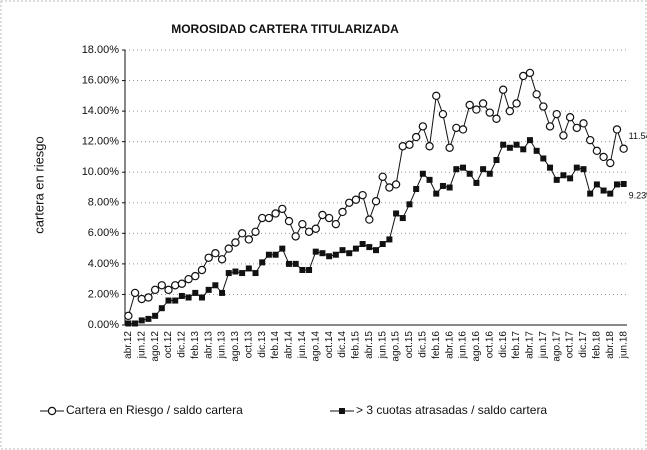  What do you see at coordinates (638, 195) in the screenshot?
I see `data-label: 9.23%` at bounding box center [638, 195].